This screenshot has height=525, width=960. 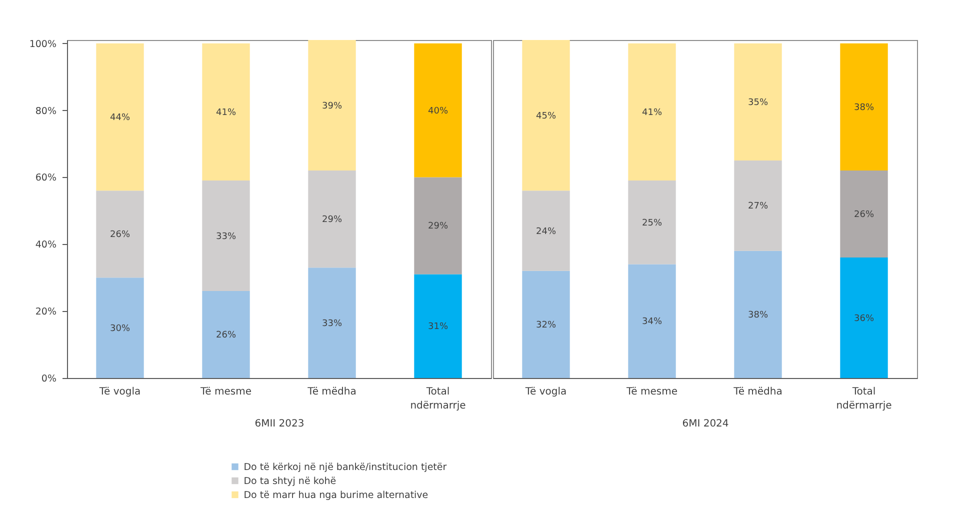 I want to click on legend-label: Do të kërkoj në një bankë/institucion tjetër, so click(x=345, y=467).